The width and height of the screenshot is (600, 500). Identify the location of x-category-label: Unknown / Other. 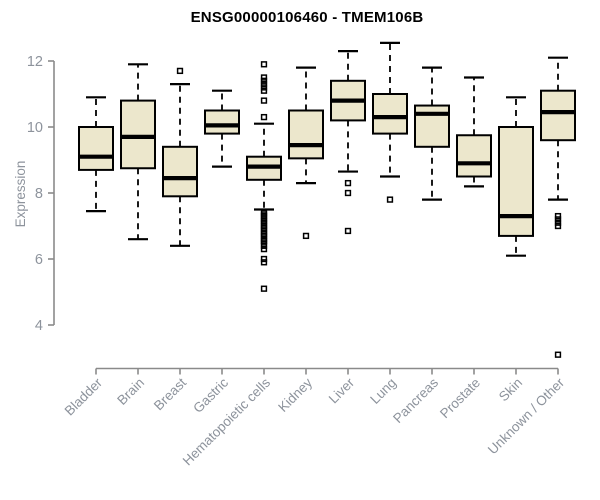
(526, 416).